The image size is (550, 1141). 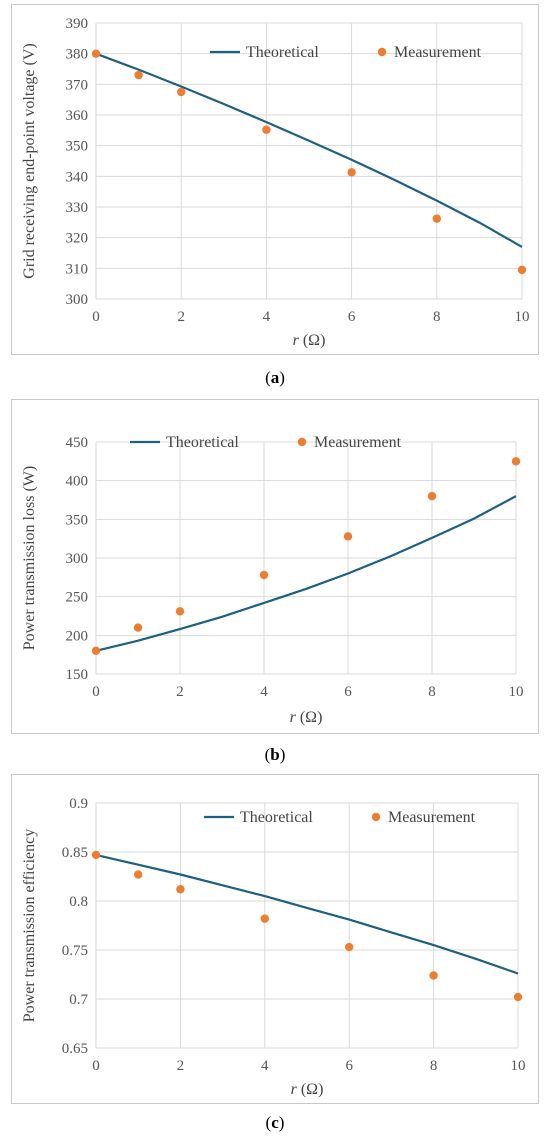 I want to click on y-tick-label: 200, so click(x=77, y=636).